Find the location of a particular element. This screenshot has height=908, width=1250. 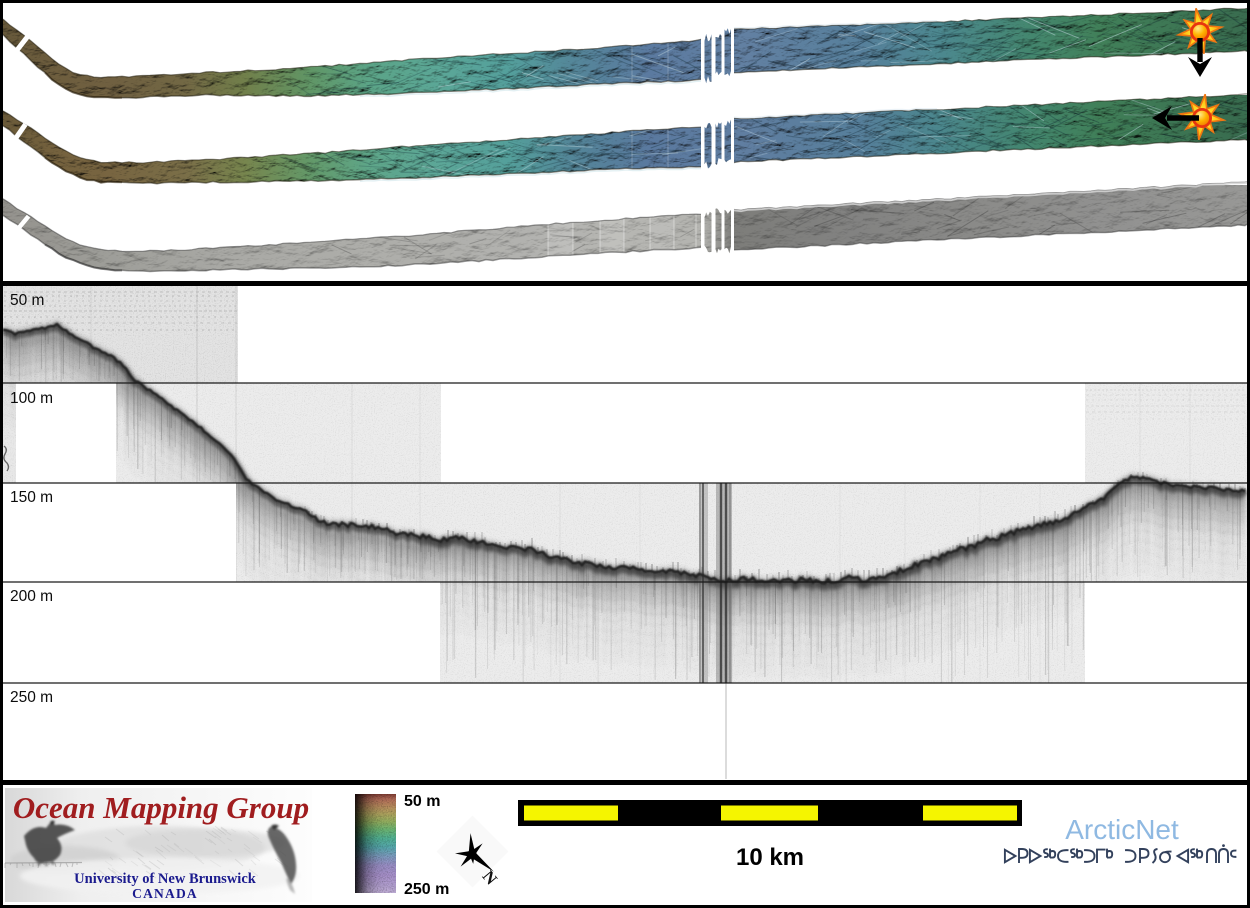

svg-text: 200 m is located at coordinates (31, 596).